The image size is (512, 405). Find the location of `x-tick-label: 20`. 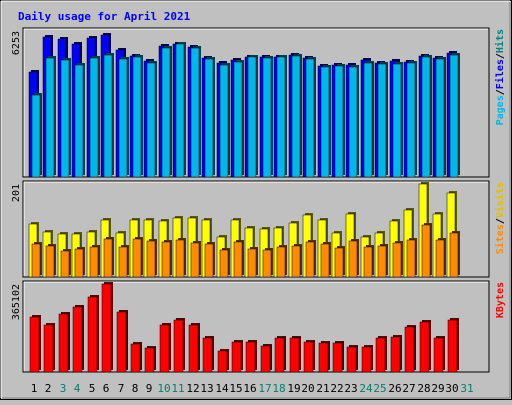

x-tick-label: 20 is located at coordinates (307, 388).